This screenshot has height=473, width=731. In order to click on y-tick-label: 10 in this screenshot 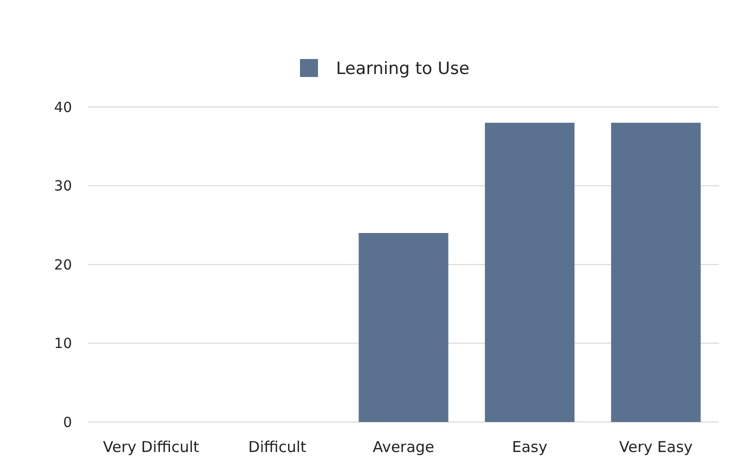, I will do `click(63, 344)`.